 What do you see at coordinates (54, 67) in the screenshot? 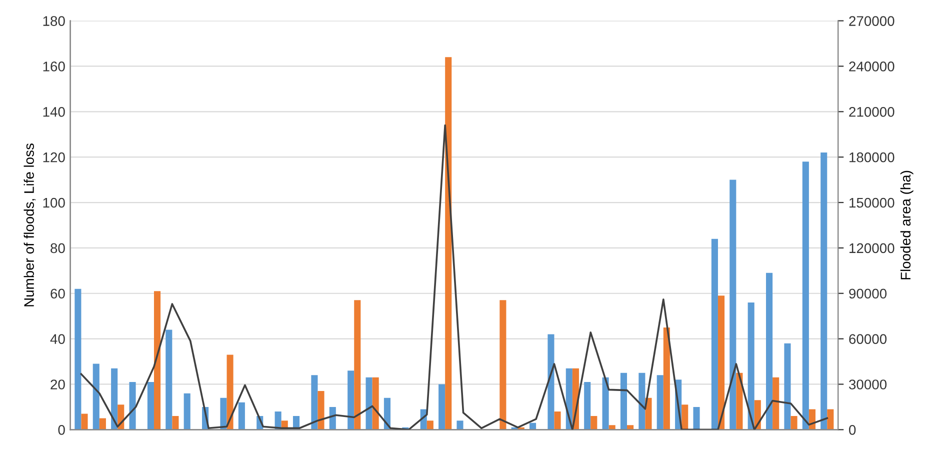
I see `y-tick-label: 160` at bounding box center [54, 67].